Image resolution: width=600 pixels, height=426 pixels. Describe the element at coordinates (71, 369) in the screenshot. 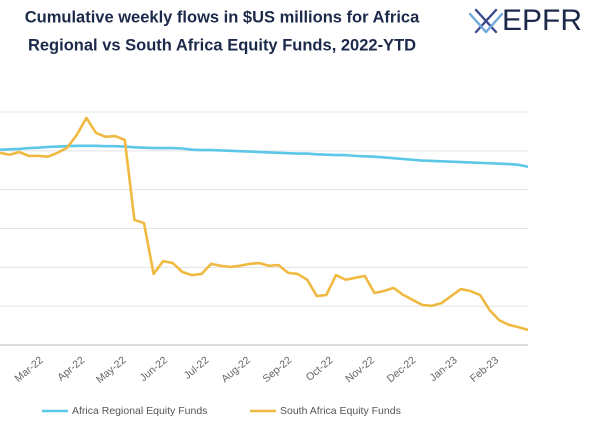

I see `x-tick-label: Apr-22` at that location.